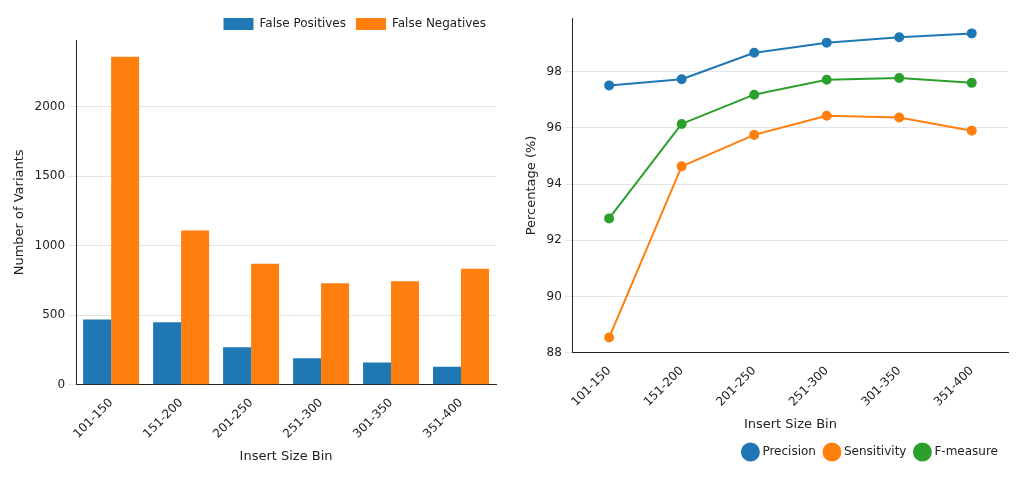 This screenshot has width=1028, height=480. Describe the element at coordinates (554, 70) in the screenshot. I see `y-tick-label: 98` at that location.